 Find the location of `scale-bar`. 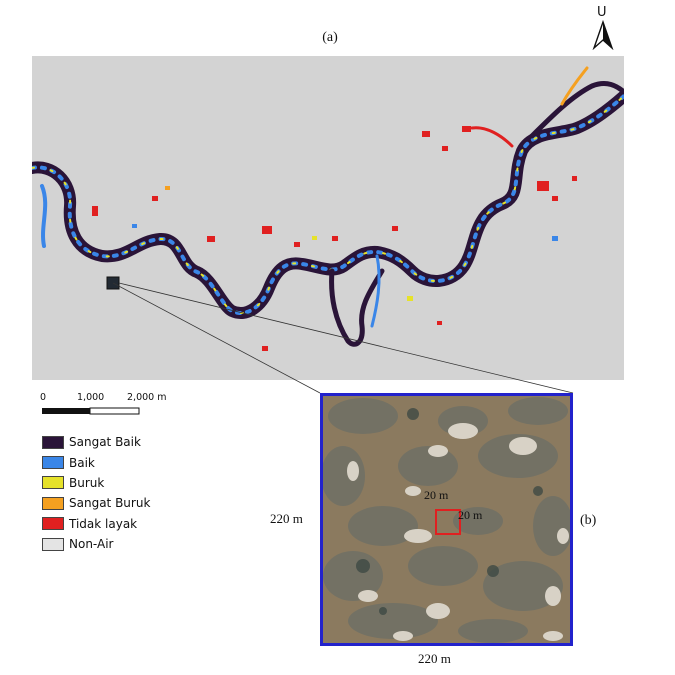

scale-bar is located at coordinates (91, 411).